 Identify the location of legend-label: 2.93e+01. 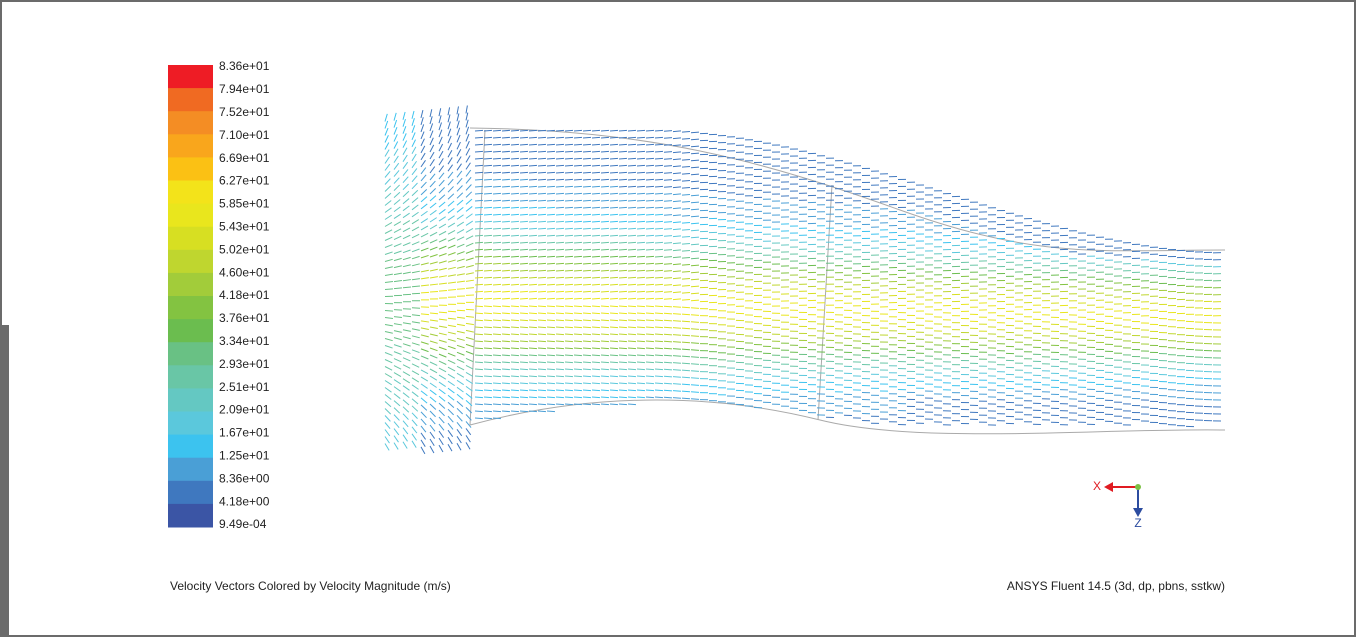
(244, 364).